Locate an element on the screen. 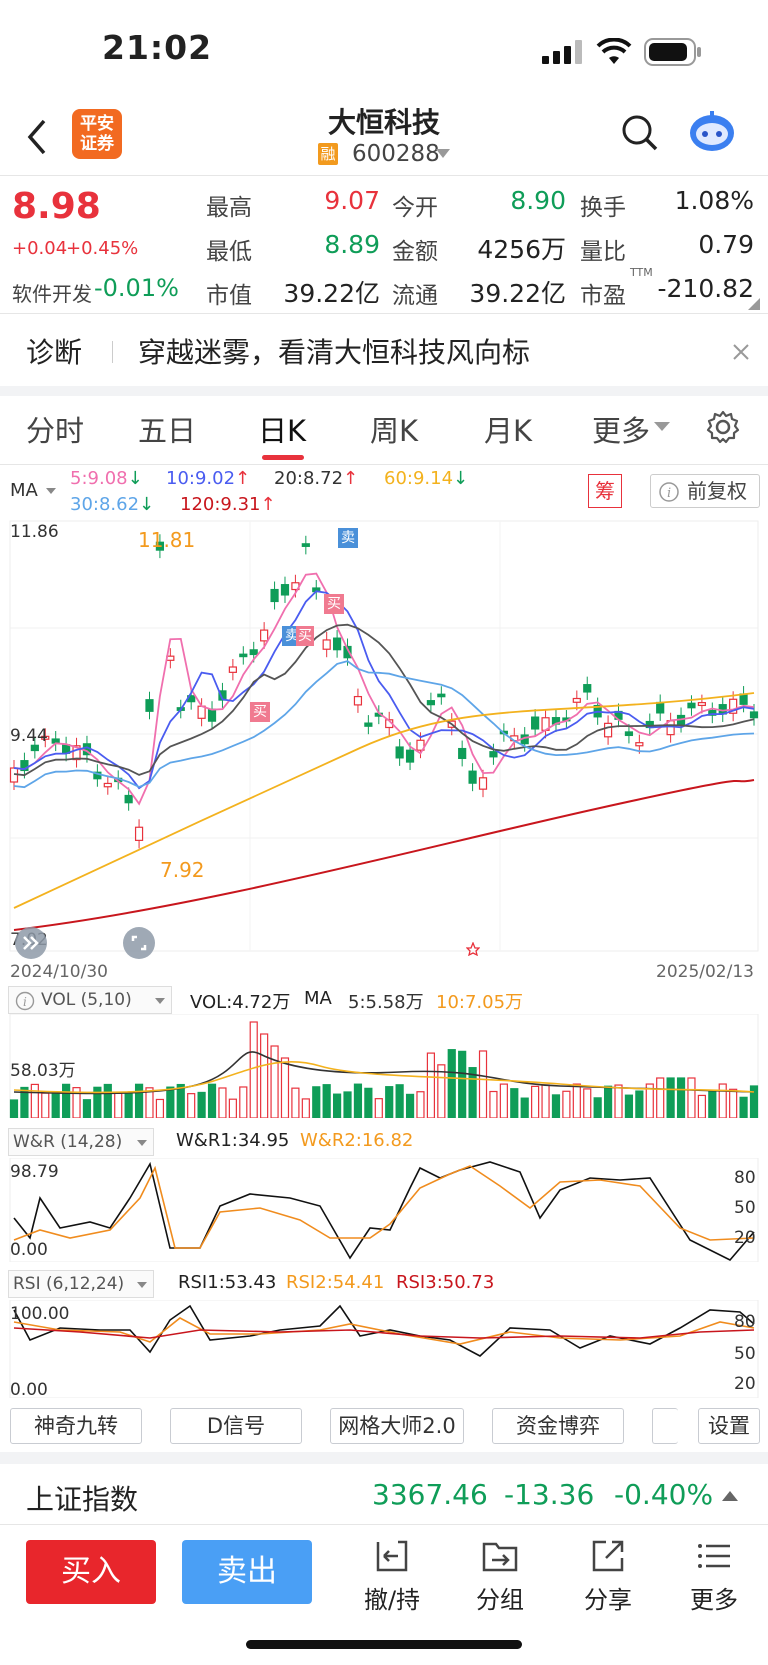  ma120-line is located at coordinates (384, 855).